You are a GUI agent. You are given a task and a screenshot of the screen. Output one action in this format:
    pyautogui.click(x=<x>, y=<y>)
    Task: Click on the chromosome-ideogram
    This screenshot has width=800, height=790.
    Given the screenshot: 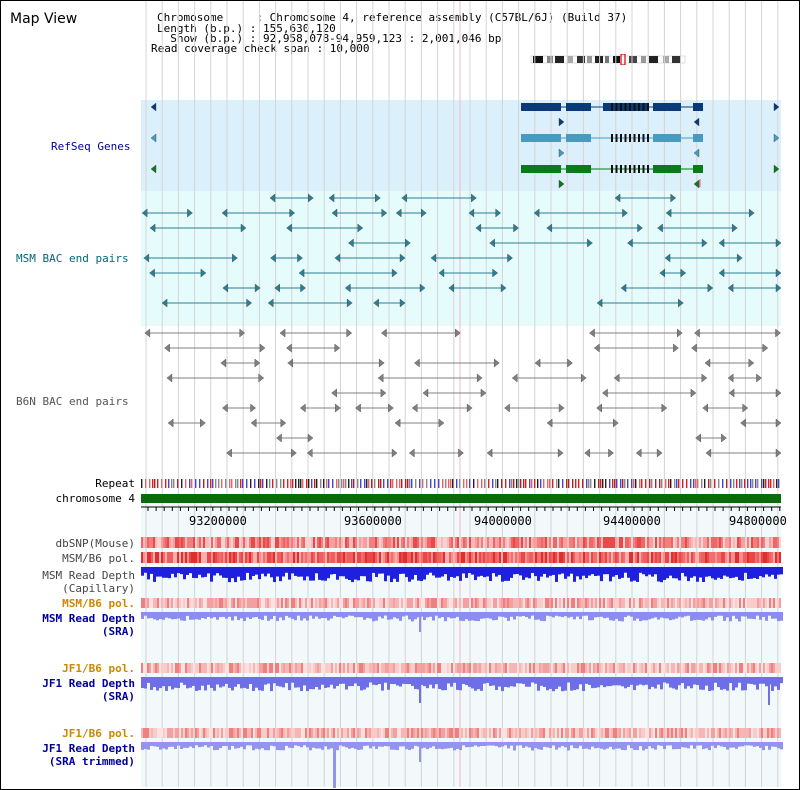 What is the action you would take?
    pyautogui.click(x=608, y=59)
    